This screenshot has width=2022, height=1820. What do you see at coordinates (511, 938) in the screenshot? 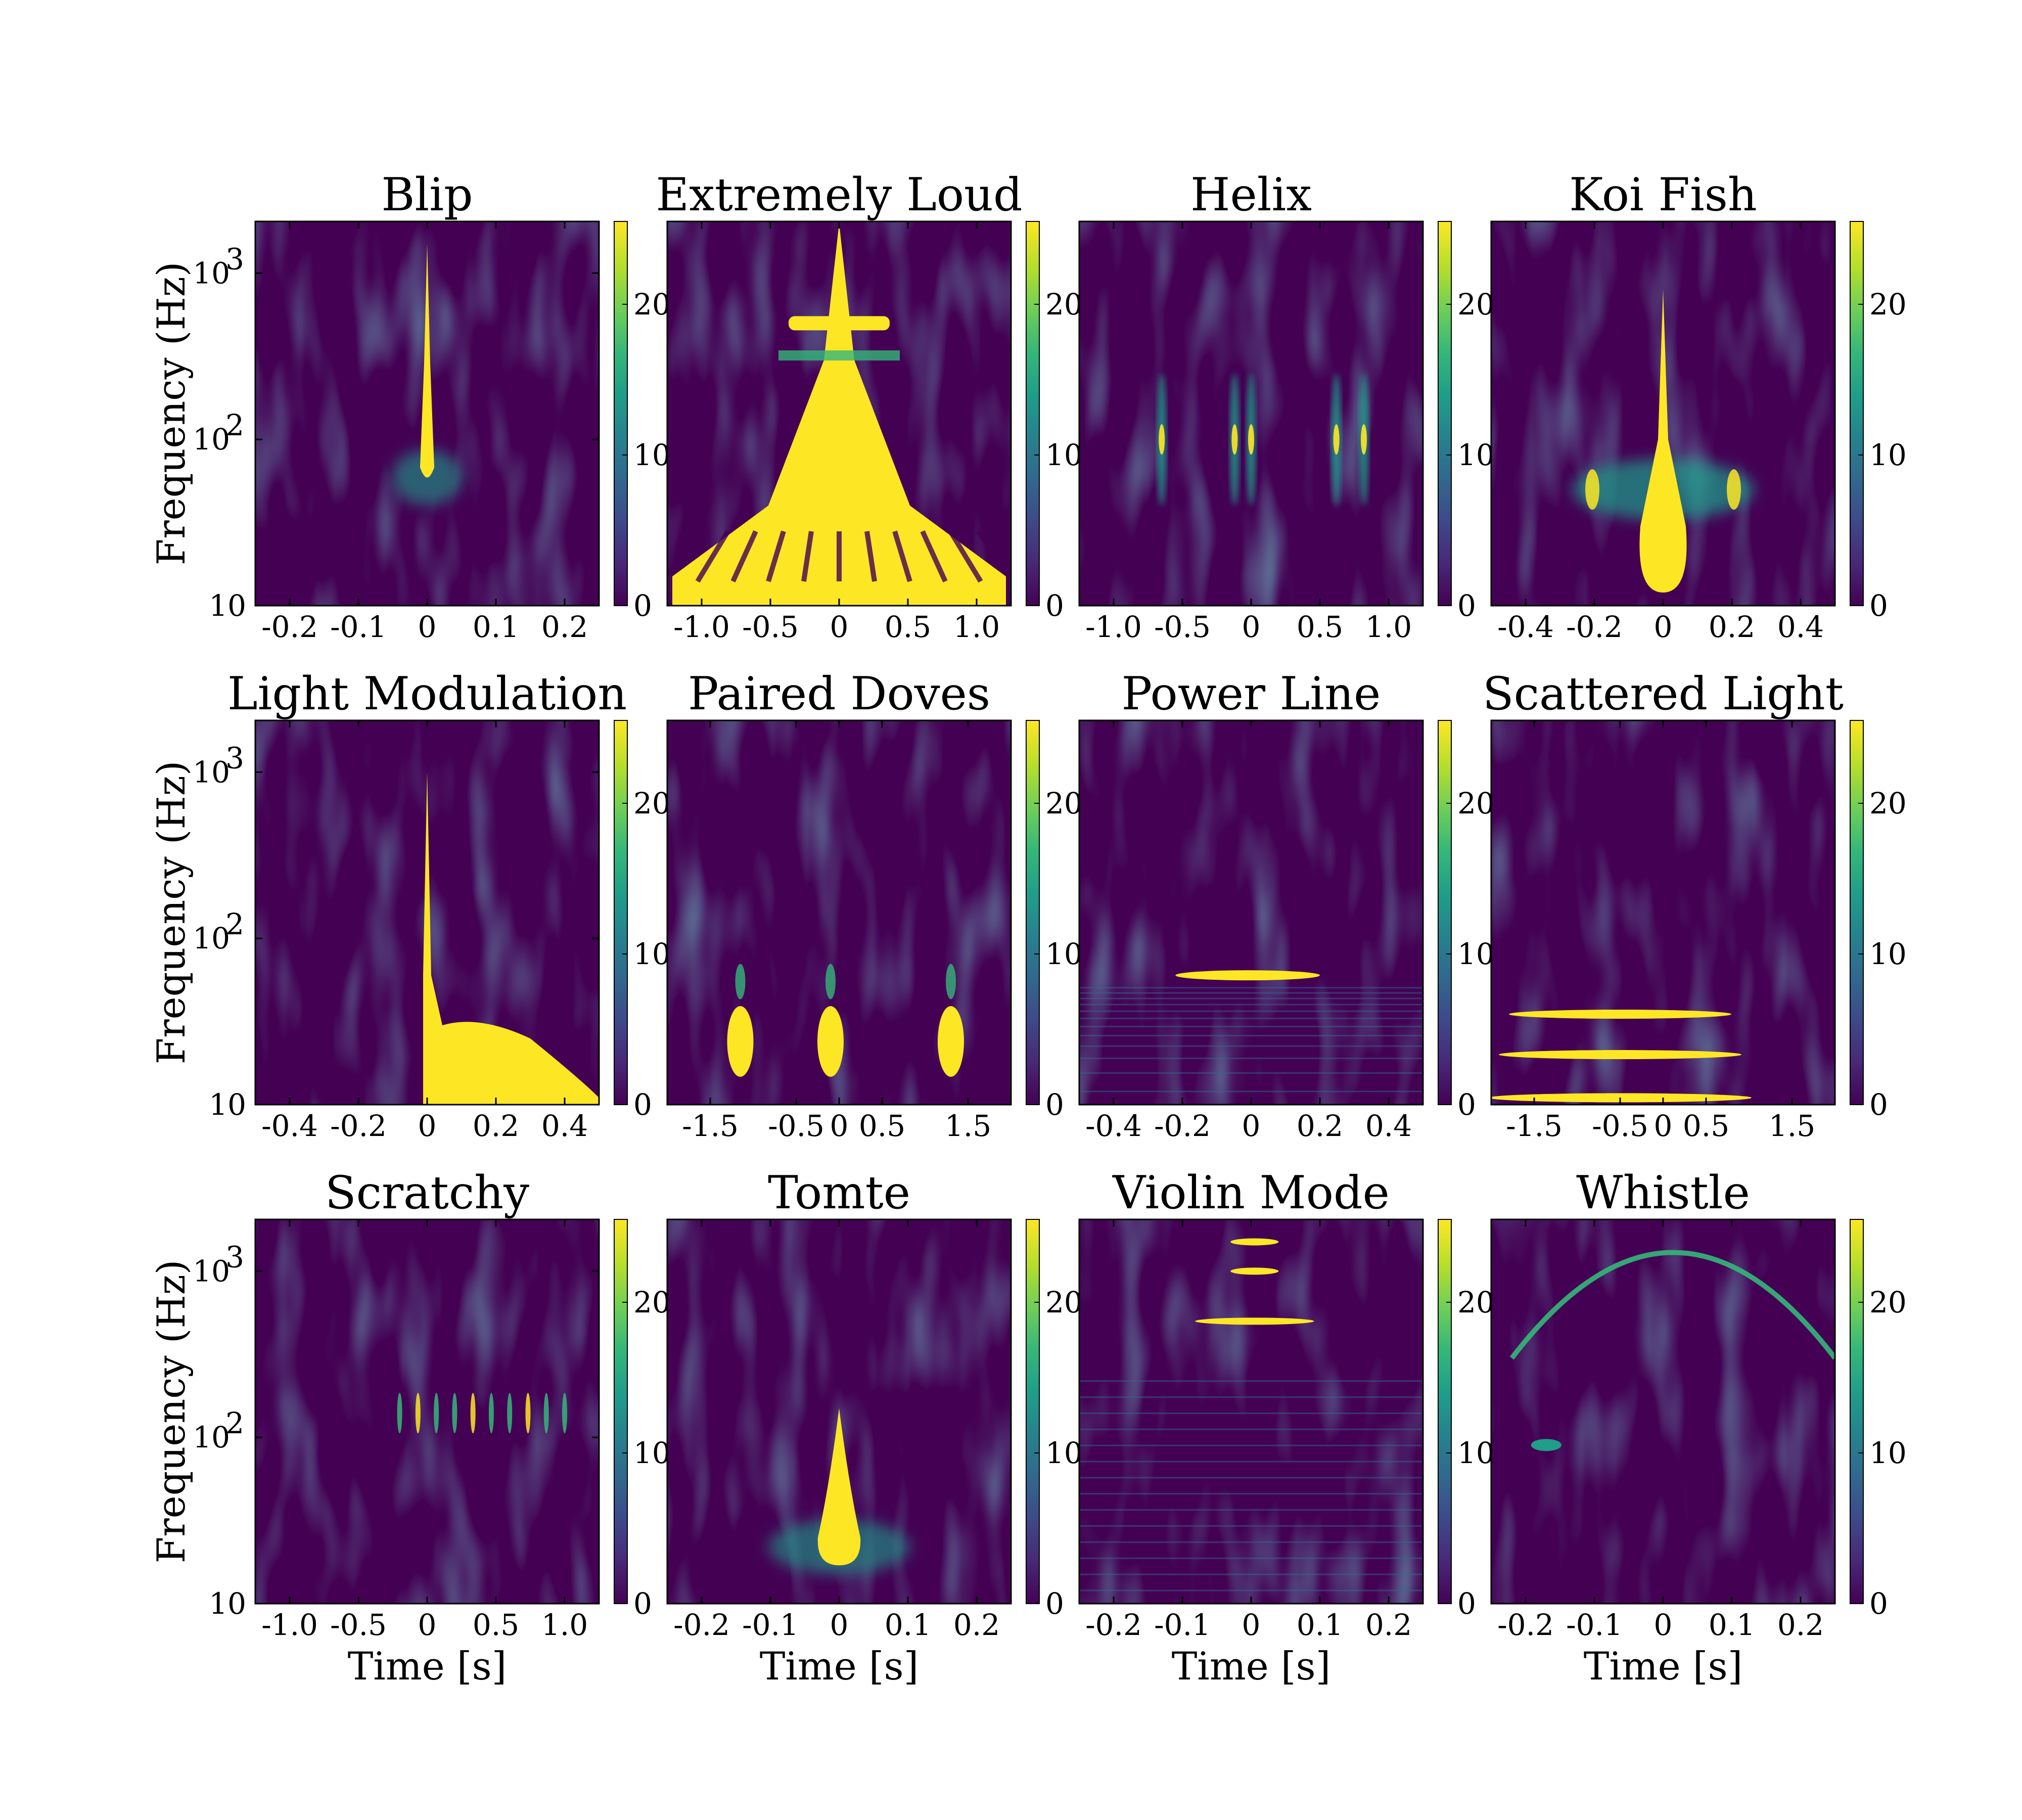
I see `feature-spike_with_tail` at bounding box center [511, 938].